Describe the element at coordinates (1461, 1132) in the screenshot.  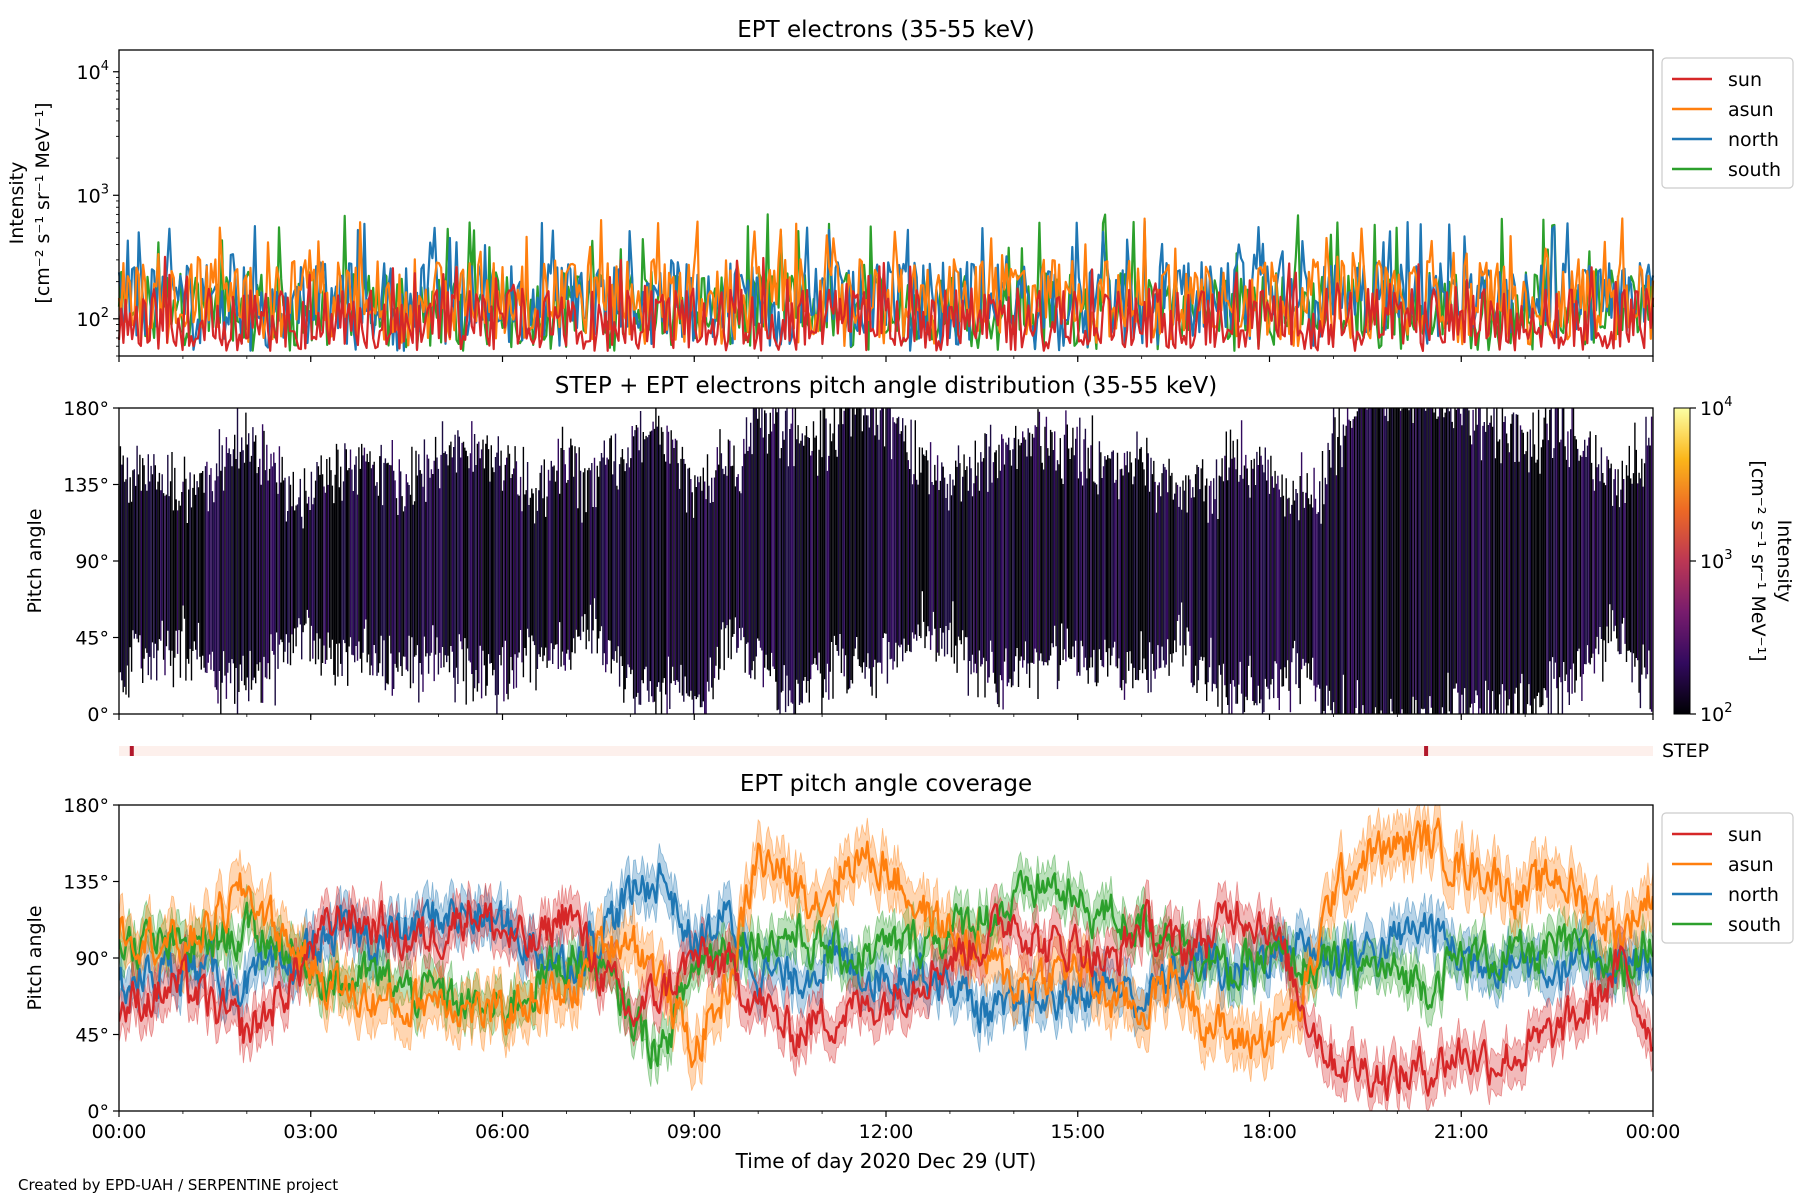
I see `xtick-label: 21:00` at that location.